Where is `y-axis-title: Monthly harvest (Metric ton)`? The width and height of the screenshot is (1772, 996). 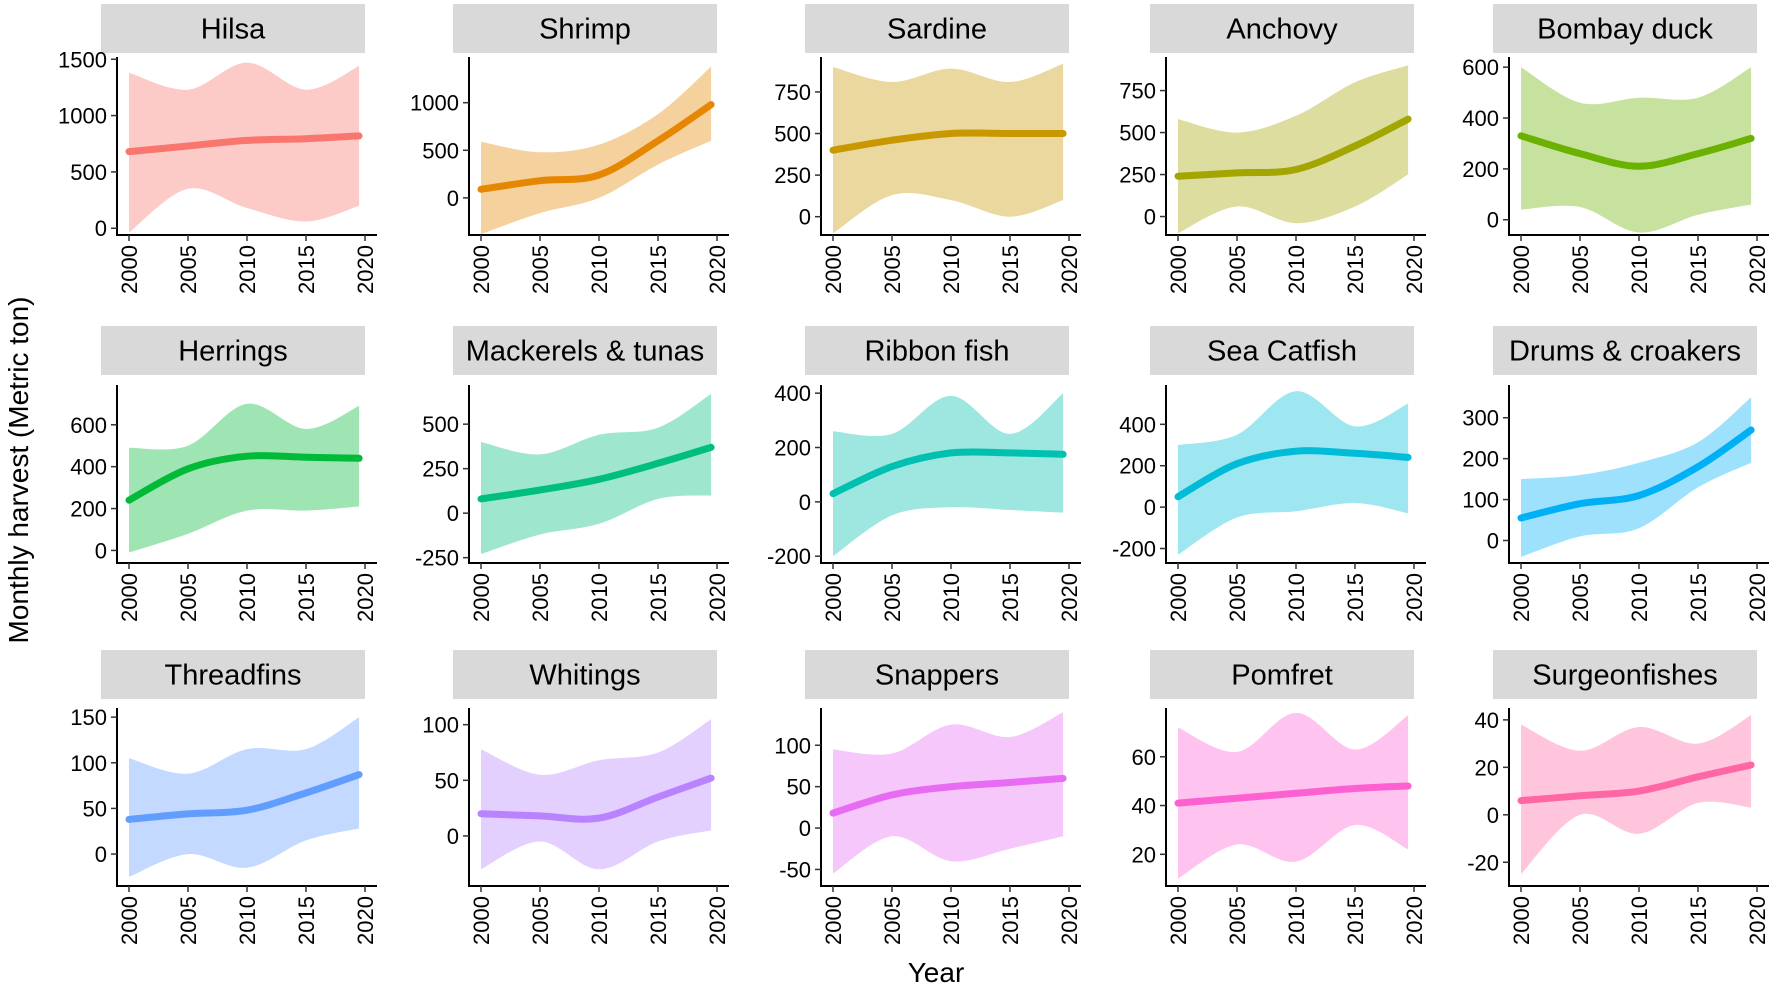
y-axis-title: Monthly harvest (Metric ton) is located at coordinates (18, 470).